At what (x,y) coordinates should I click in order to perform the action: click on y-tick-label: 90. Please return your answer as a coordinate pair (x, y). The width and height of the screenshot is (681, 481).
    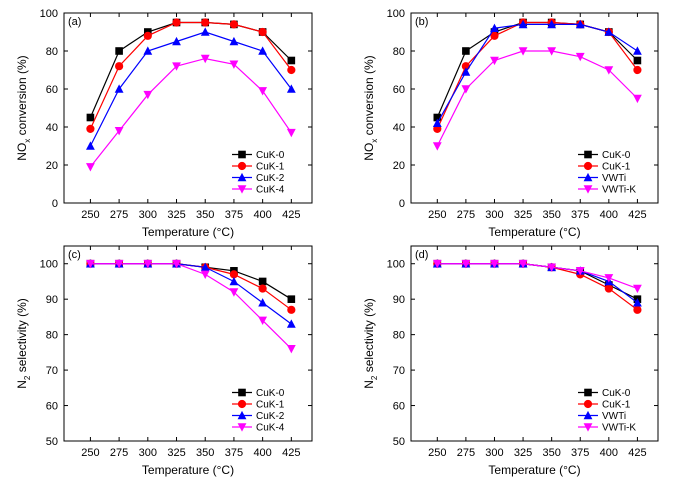
    Looking at the image, I should click on (399, 300).